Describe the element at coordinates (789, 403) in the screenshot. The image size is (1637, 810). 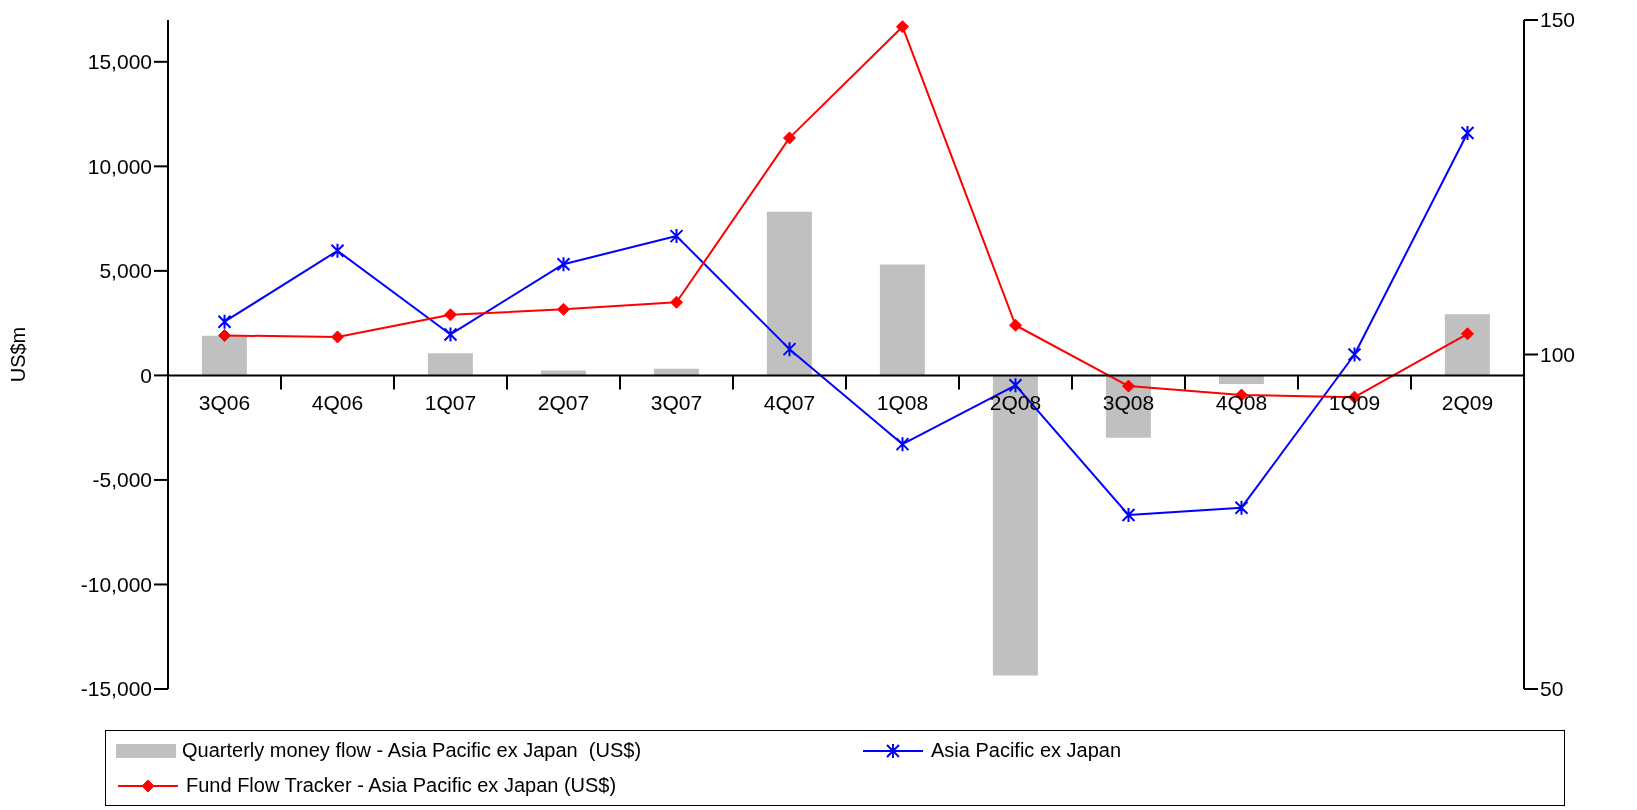
I see `x-tick-label: 4Q07` at that location.